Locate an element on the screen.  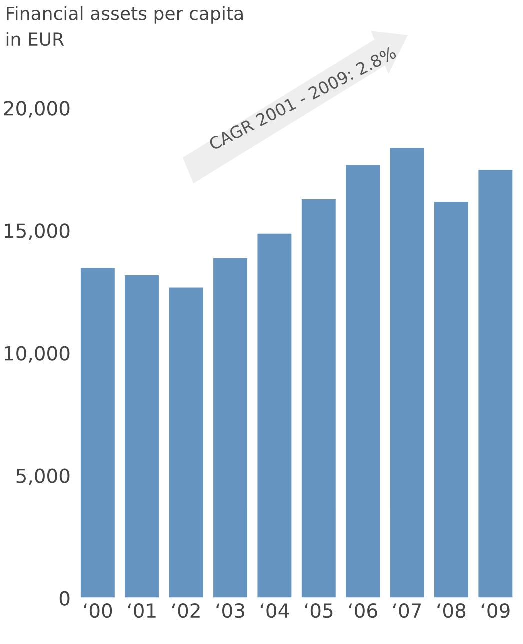
x-tick-label: ‘02 is located at coordinates (186, 610).